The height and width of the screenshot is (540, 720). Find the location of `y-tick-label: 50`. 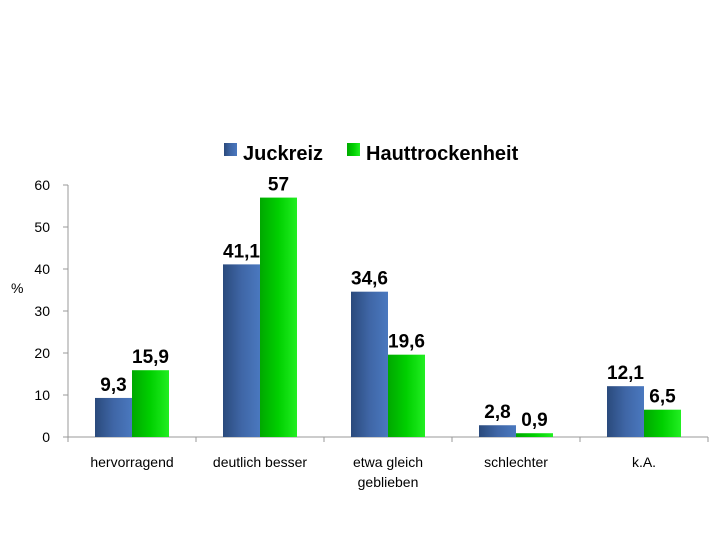

y-tick-label: 50 is located at coordinates (42, 227).